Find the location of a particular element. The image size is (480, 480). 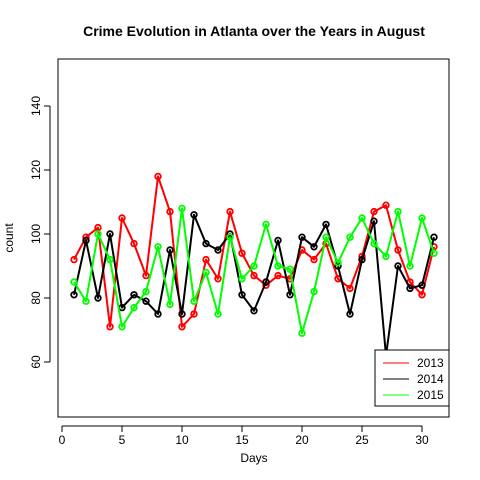

x-tick-label: 15 is located at coordinates (242, 440).